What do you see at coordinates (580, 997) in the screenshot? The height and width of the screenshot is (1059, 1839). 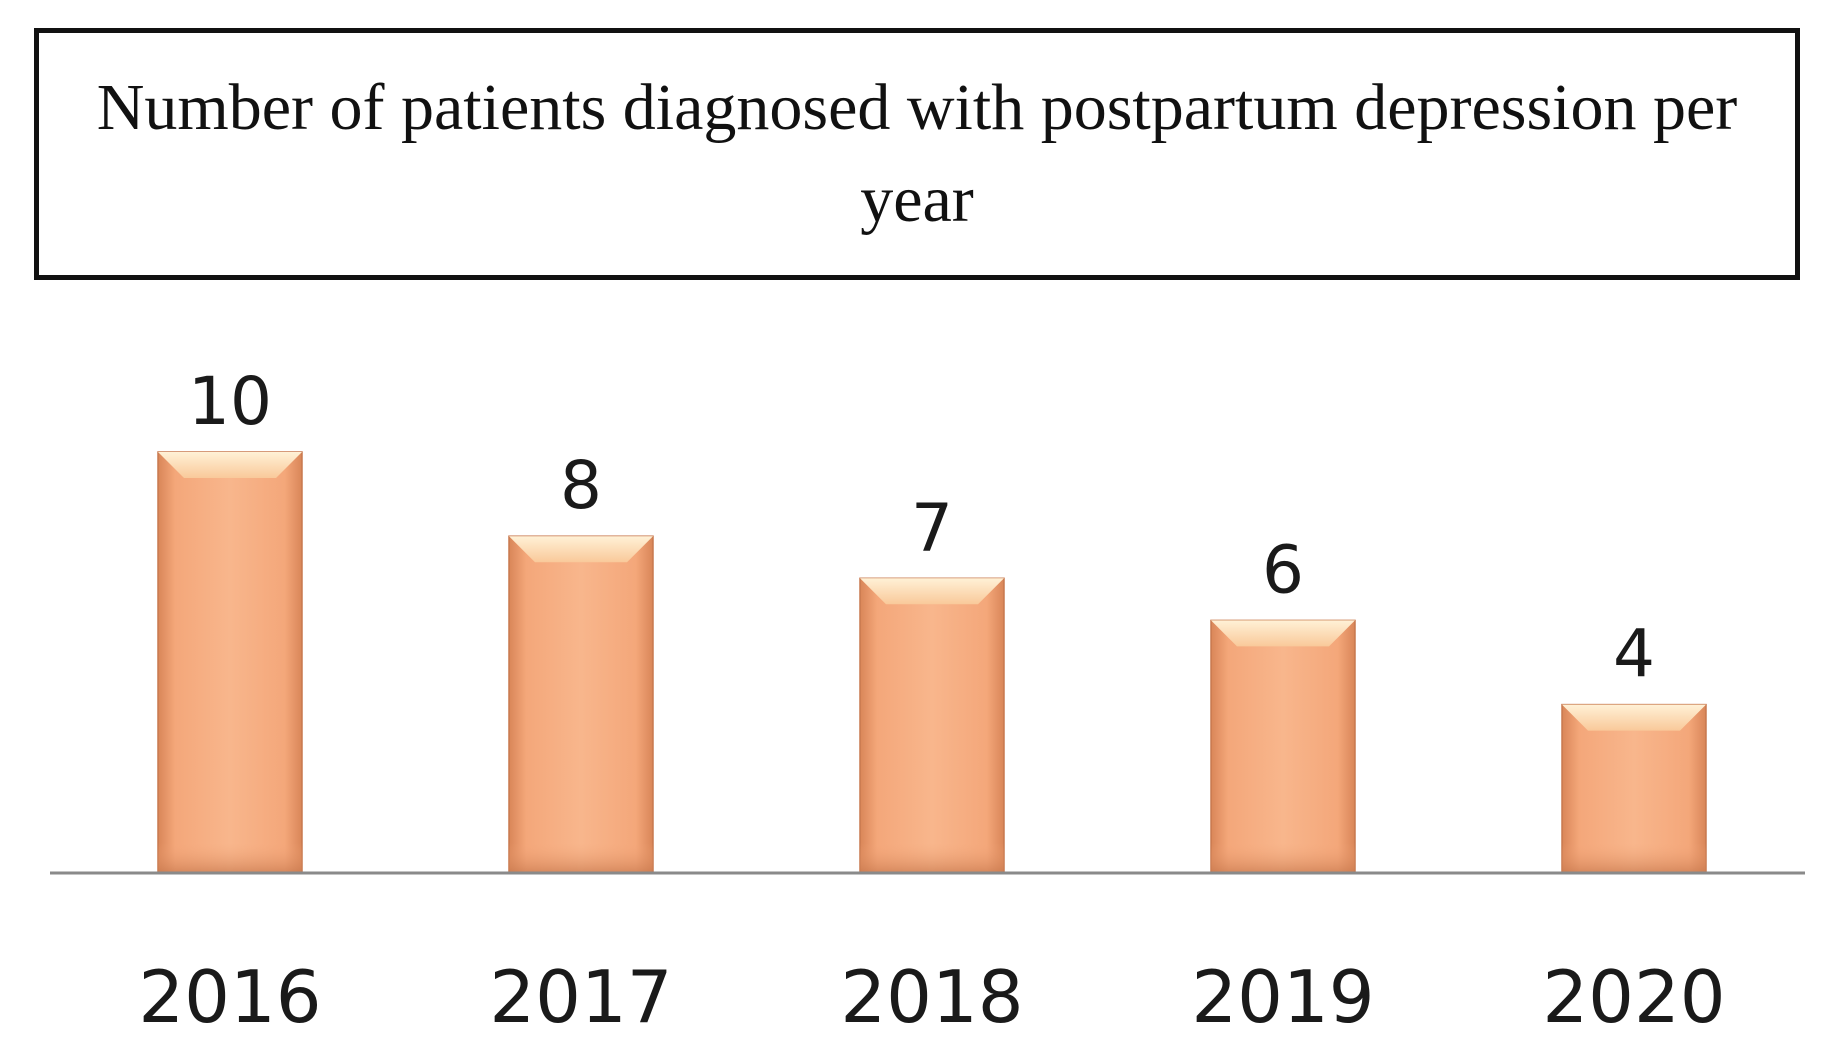 I see `x-tick-label-2017: 2017` at bounding box center [580, 997].